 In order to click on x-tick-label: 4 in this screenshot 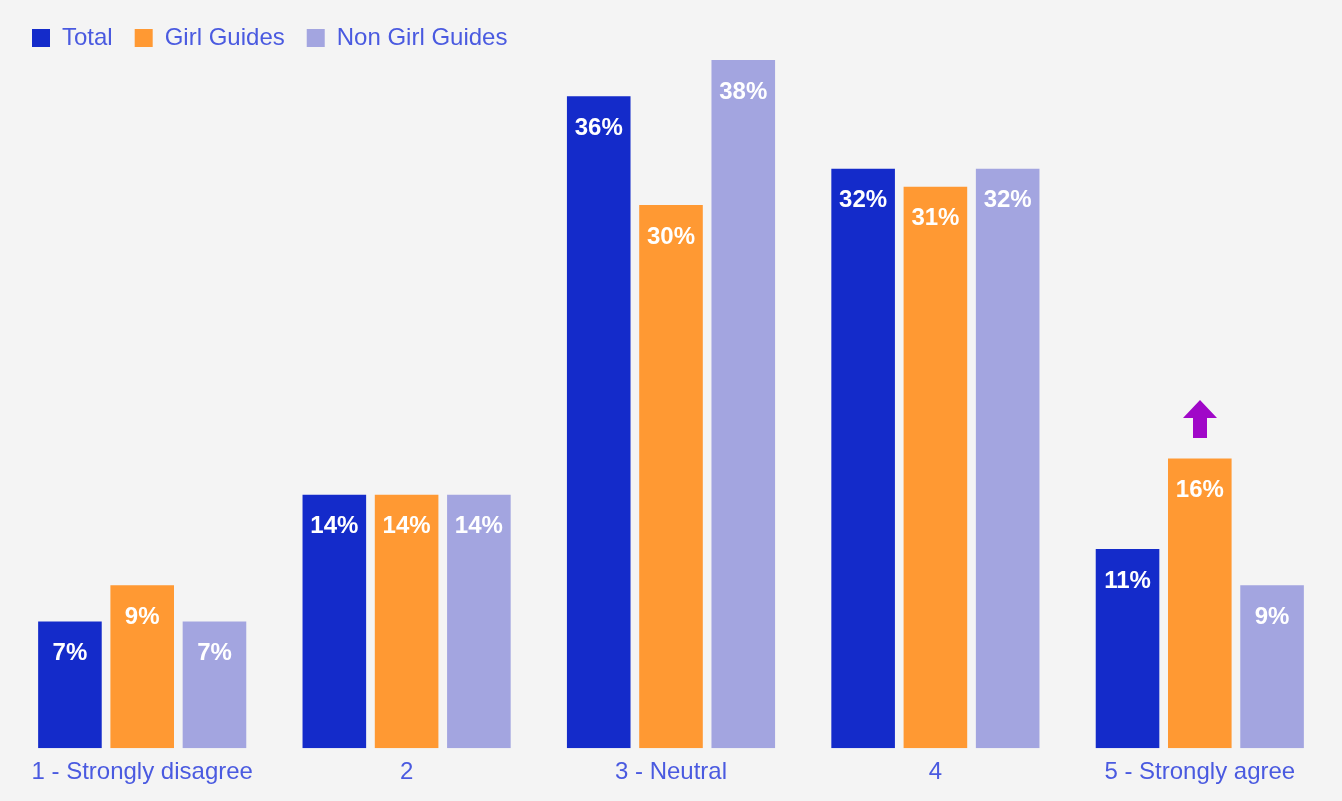, I will do `click(935, 771)`.